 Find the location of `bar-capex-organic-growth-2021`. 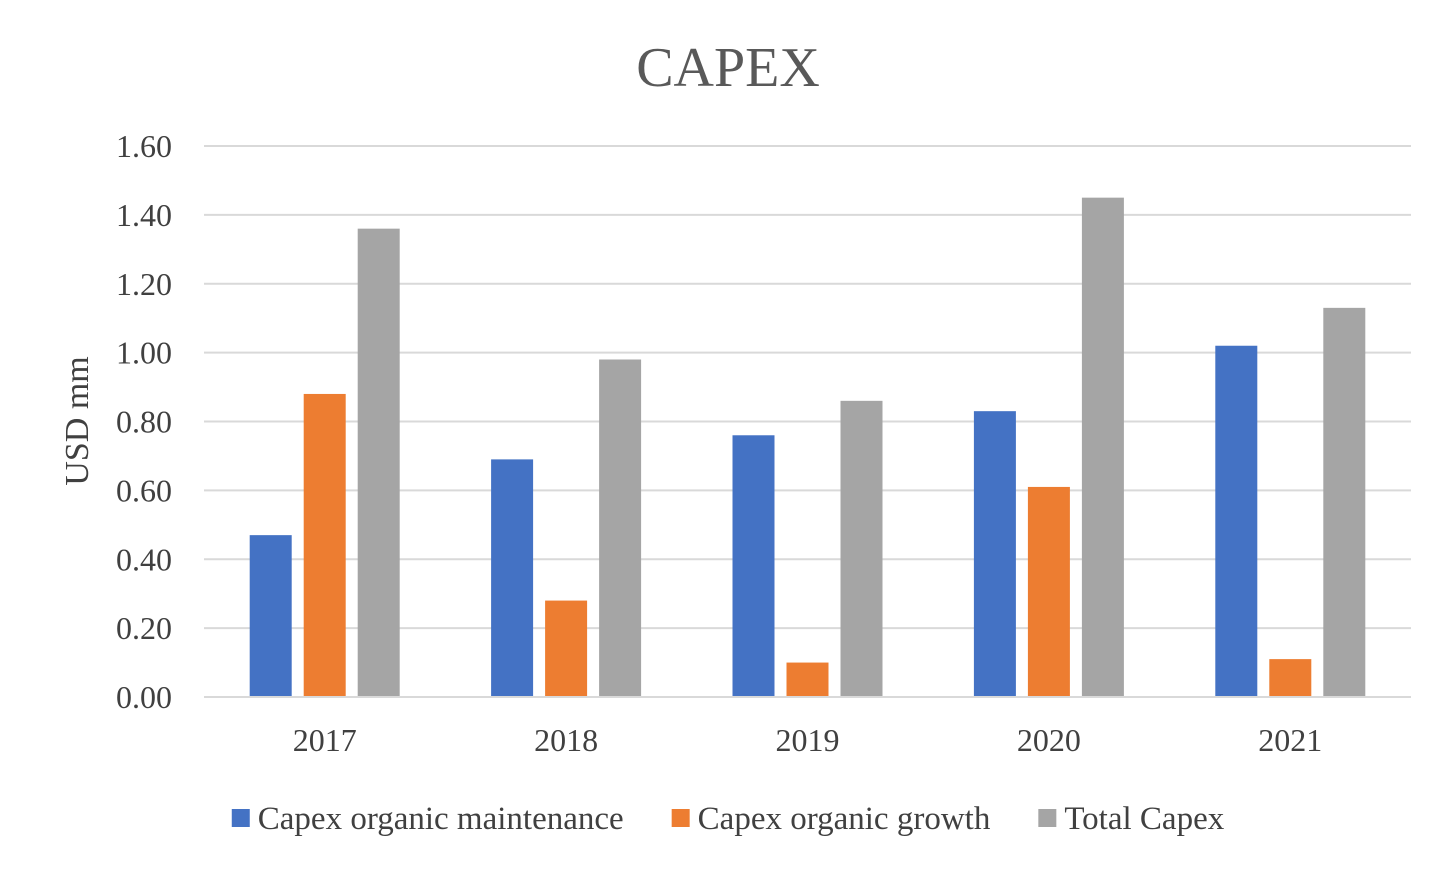

bar-capex-organic-growth-2021 is located at coordinates (1290, 678).